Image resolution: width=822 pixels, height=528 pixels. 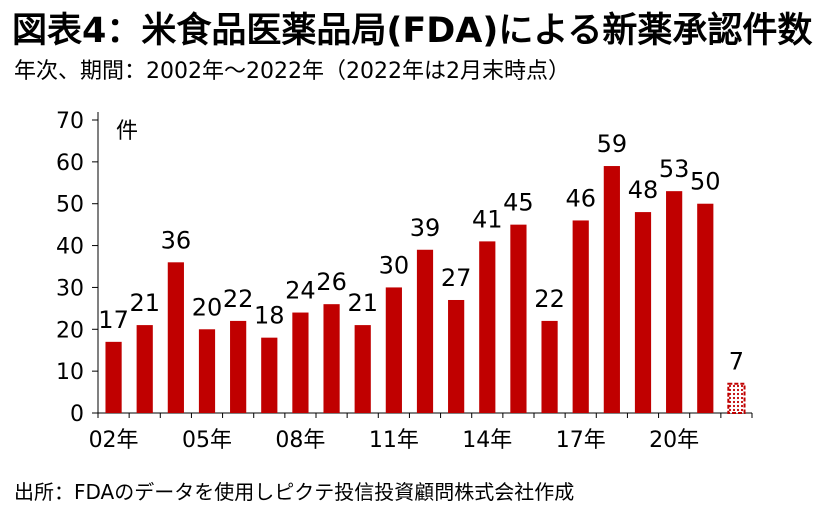 I want to click on x-tick-label: 14年, so click(x=487, y=440).